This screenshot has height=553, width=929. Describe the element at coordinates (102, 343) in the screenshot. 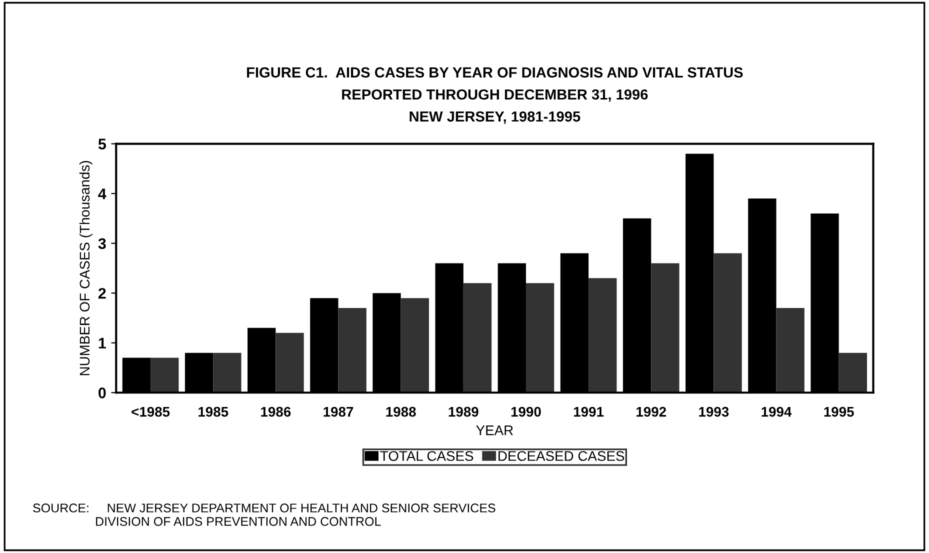

I see `y-tick-label: 1` at that location.